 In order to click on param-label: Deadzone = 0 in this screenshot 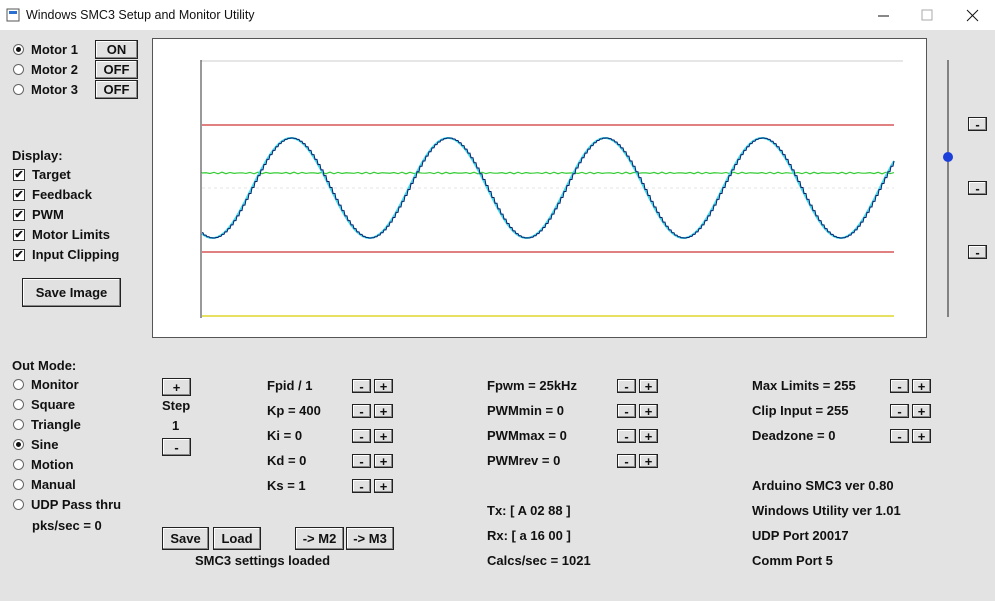, I will do `click(794, 435)`.